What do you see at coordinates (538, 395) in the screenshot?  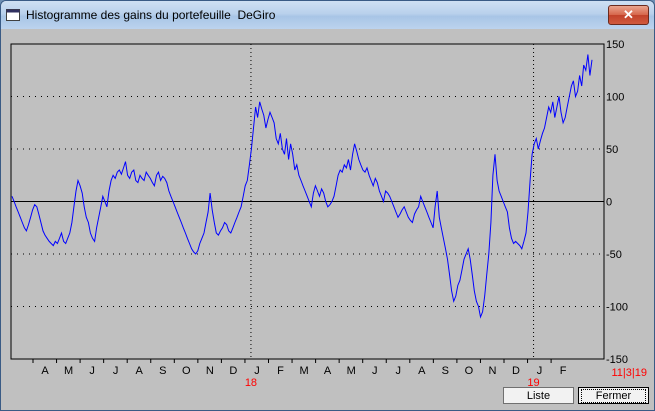 I see `liste-button: Liste` at bounding box center [538, 395].